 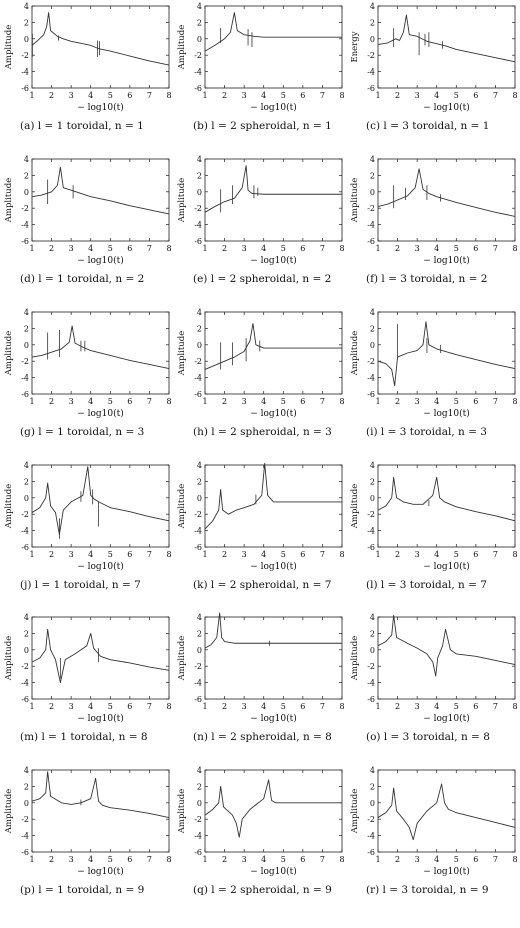 I want to click on figure-caption: (d) l = 1 toroidal, n = 2, so click(x=82, y=279).